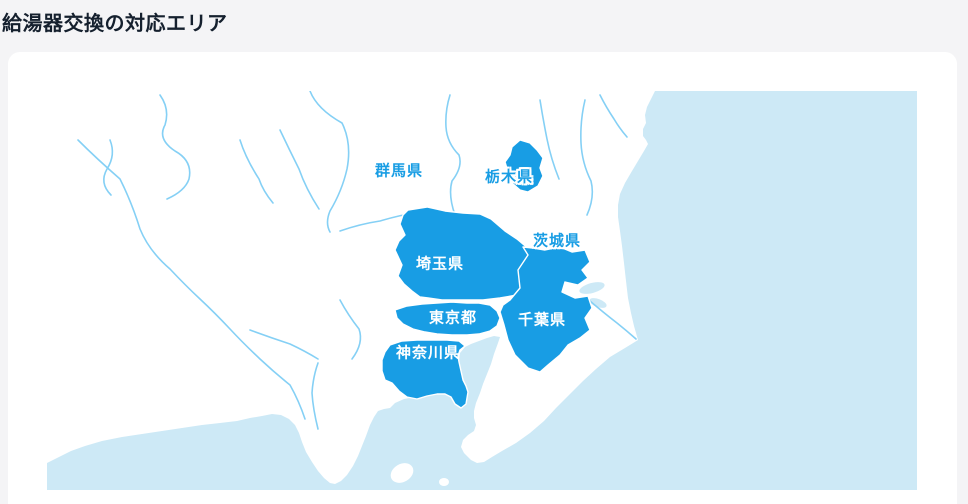  I want to click on region-fill-tochigi-partial, so click(524, 166).